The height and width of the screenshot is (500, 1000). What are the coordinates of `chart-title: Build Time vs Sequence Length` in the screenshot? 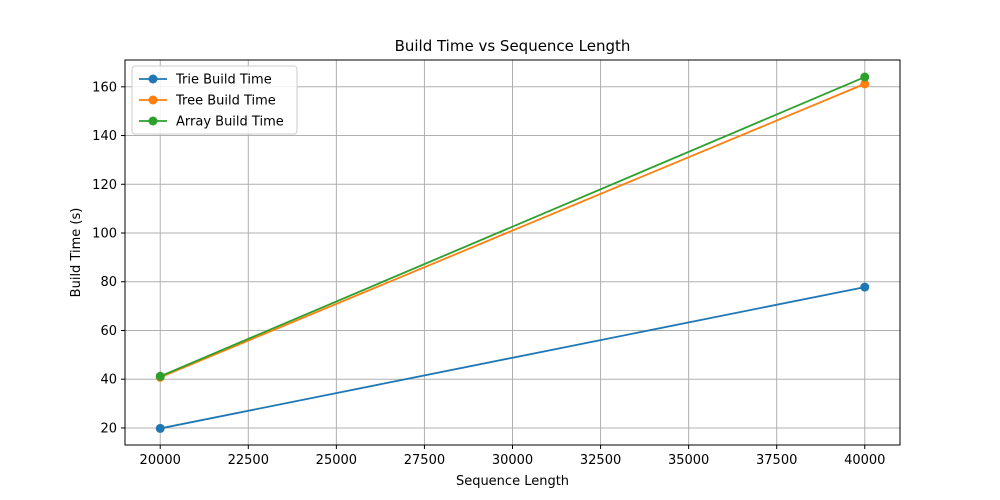 It's located at (513, 46).